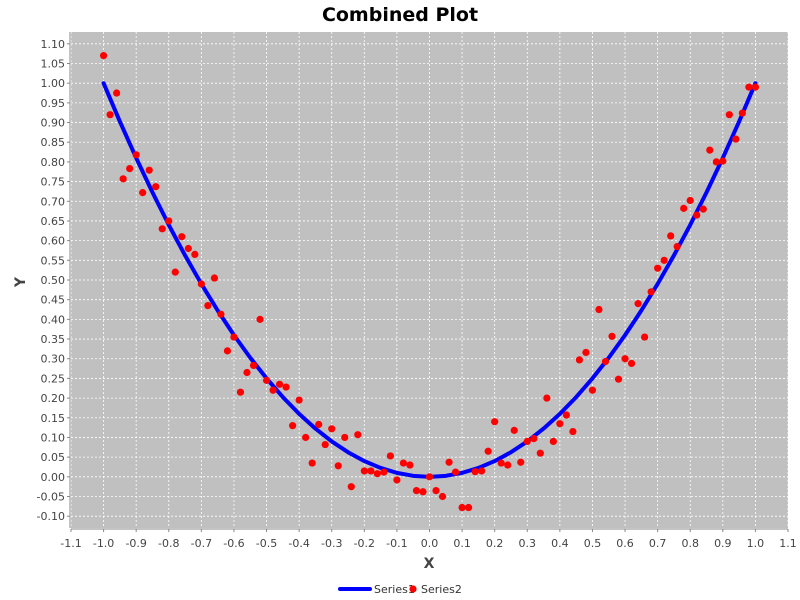 The width and height of the screenshot is (800, 600). I want to click on y-tick-label: 0.80, so click(53, 162).